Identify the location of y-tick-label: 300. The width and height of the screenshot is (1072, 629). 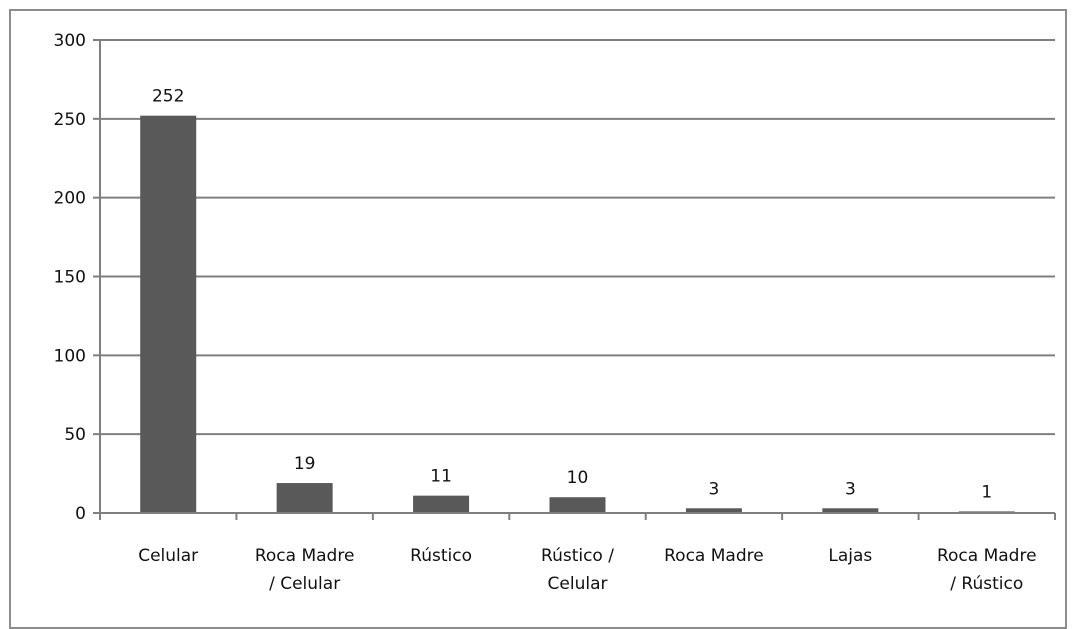
(70, 41).